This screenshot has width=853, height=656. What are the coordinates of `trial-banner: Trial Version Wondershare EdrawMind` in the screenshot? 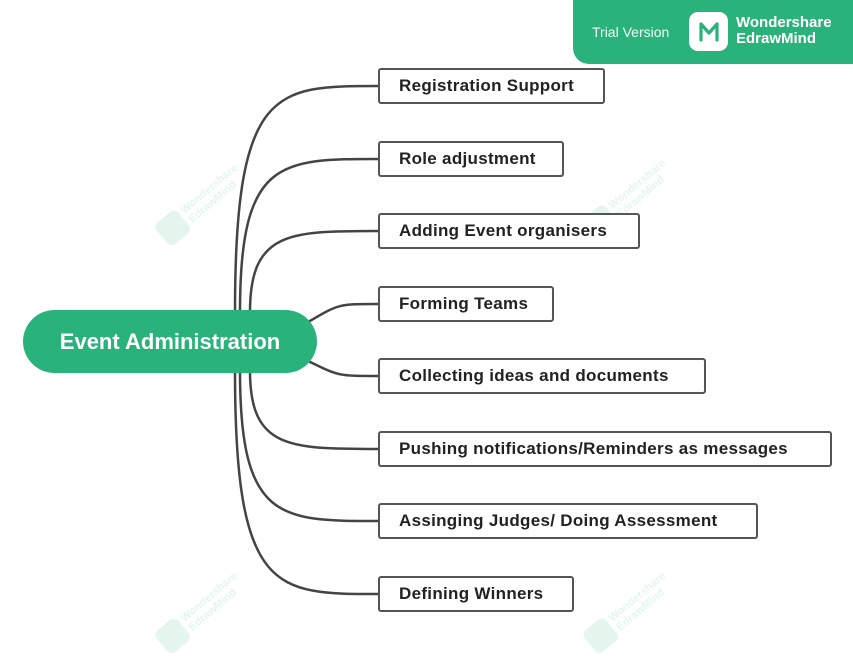 It's located at (713, 32).